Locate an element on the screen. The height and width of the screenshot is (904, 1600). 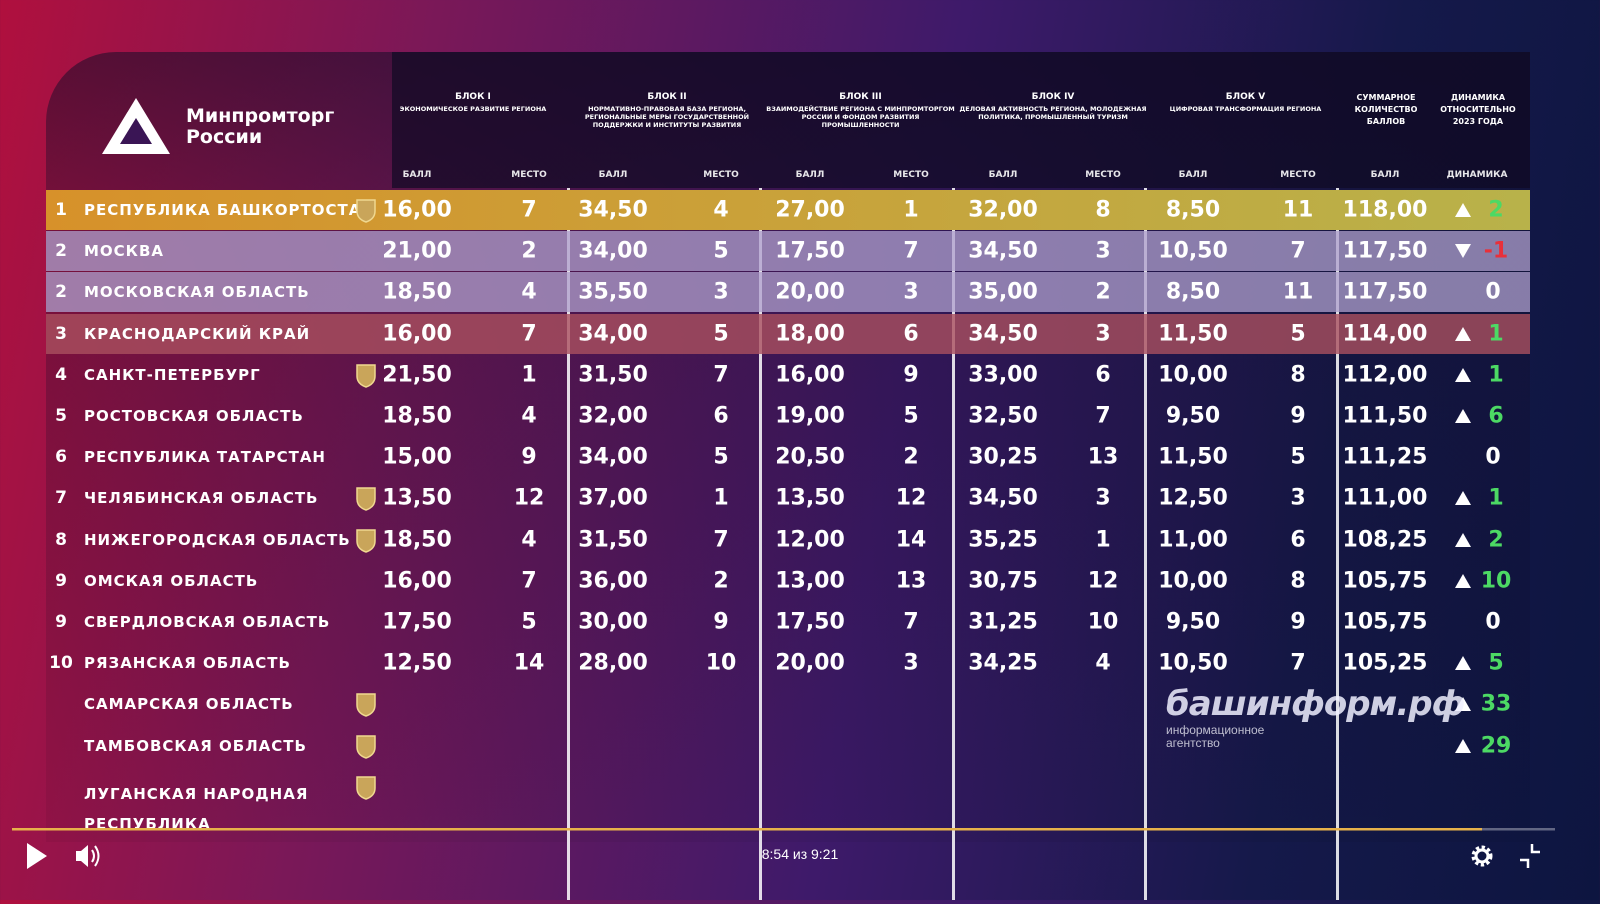
column-divider is located at coordinates (953, 544).